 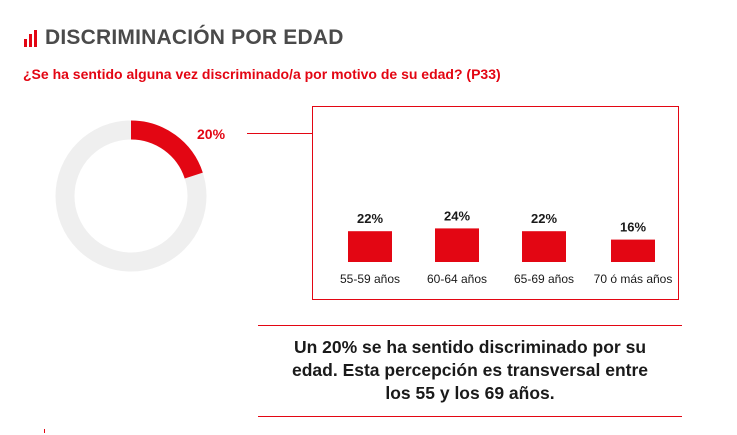 What do you see at coordinates (457, 279) in the screenshot?
I see `category-label-1: 60-64 años` at bounding box center [457, 279].